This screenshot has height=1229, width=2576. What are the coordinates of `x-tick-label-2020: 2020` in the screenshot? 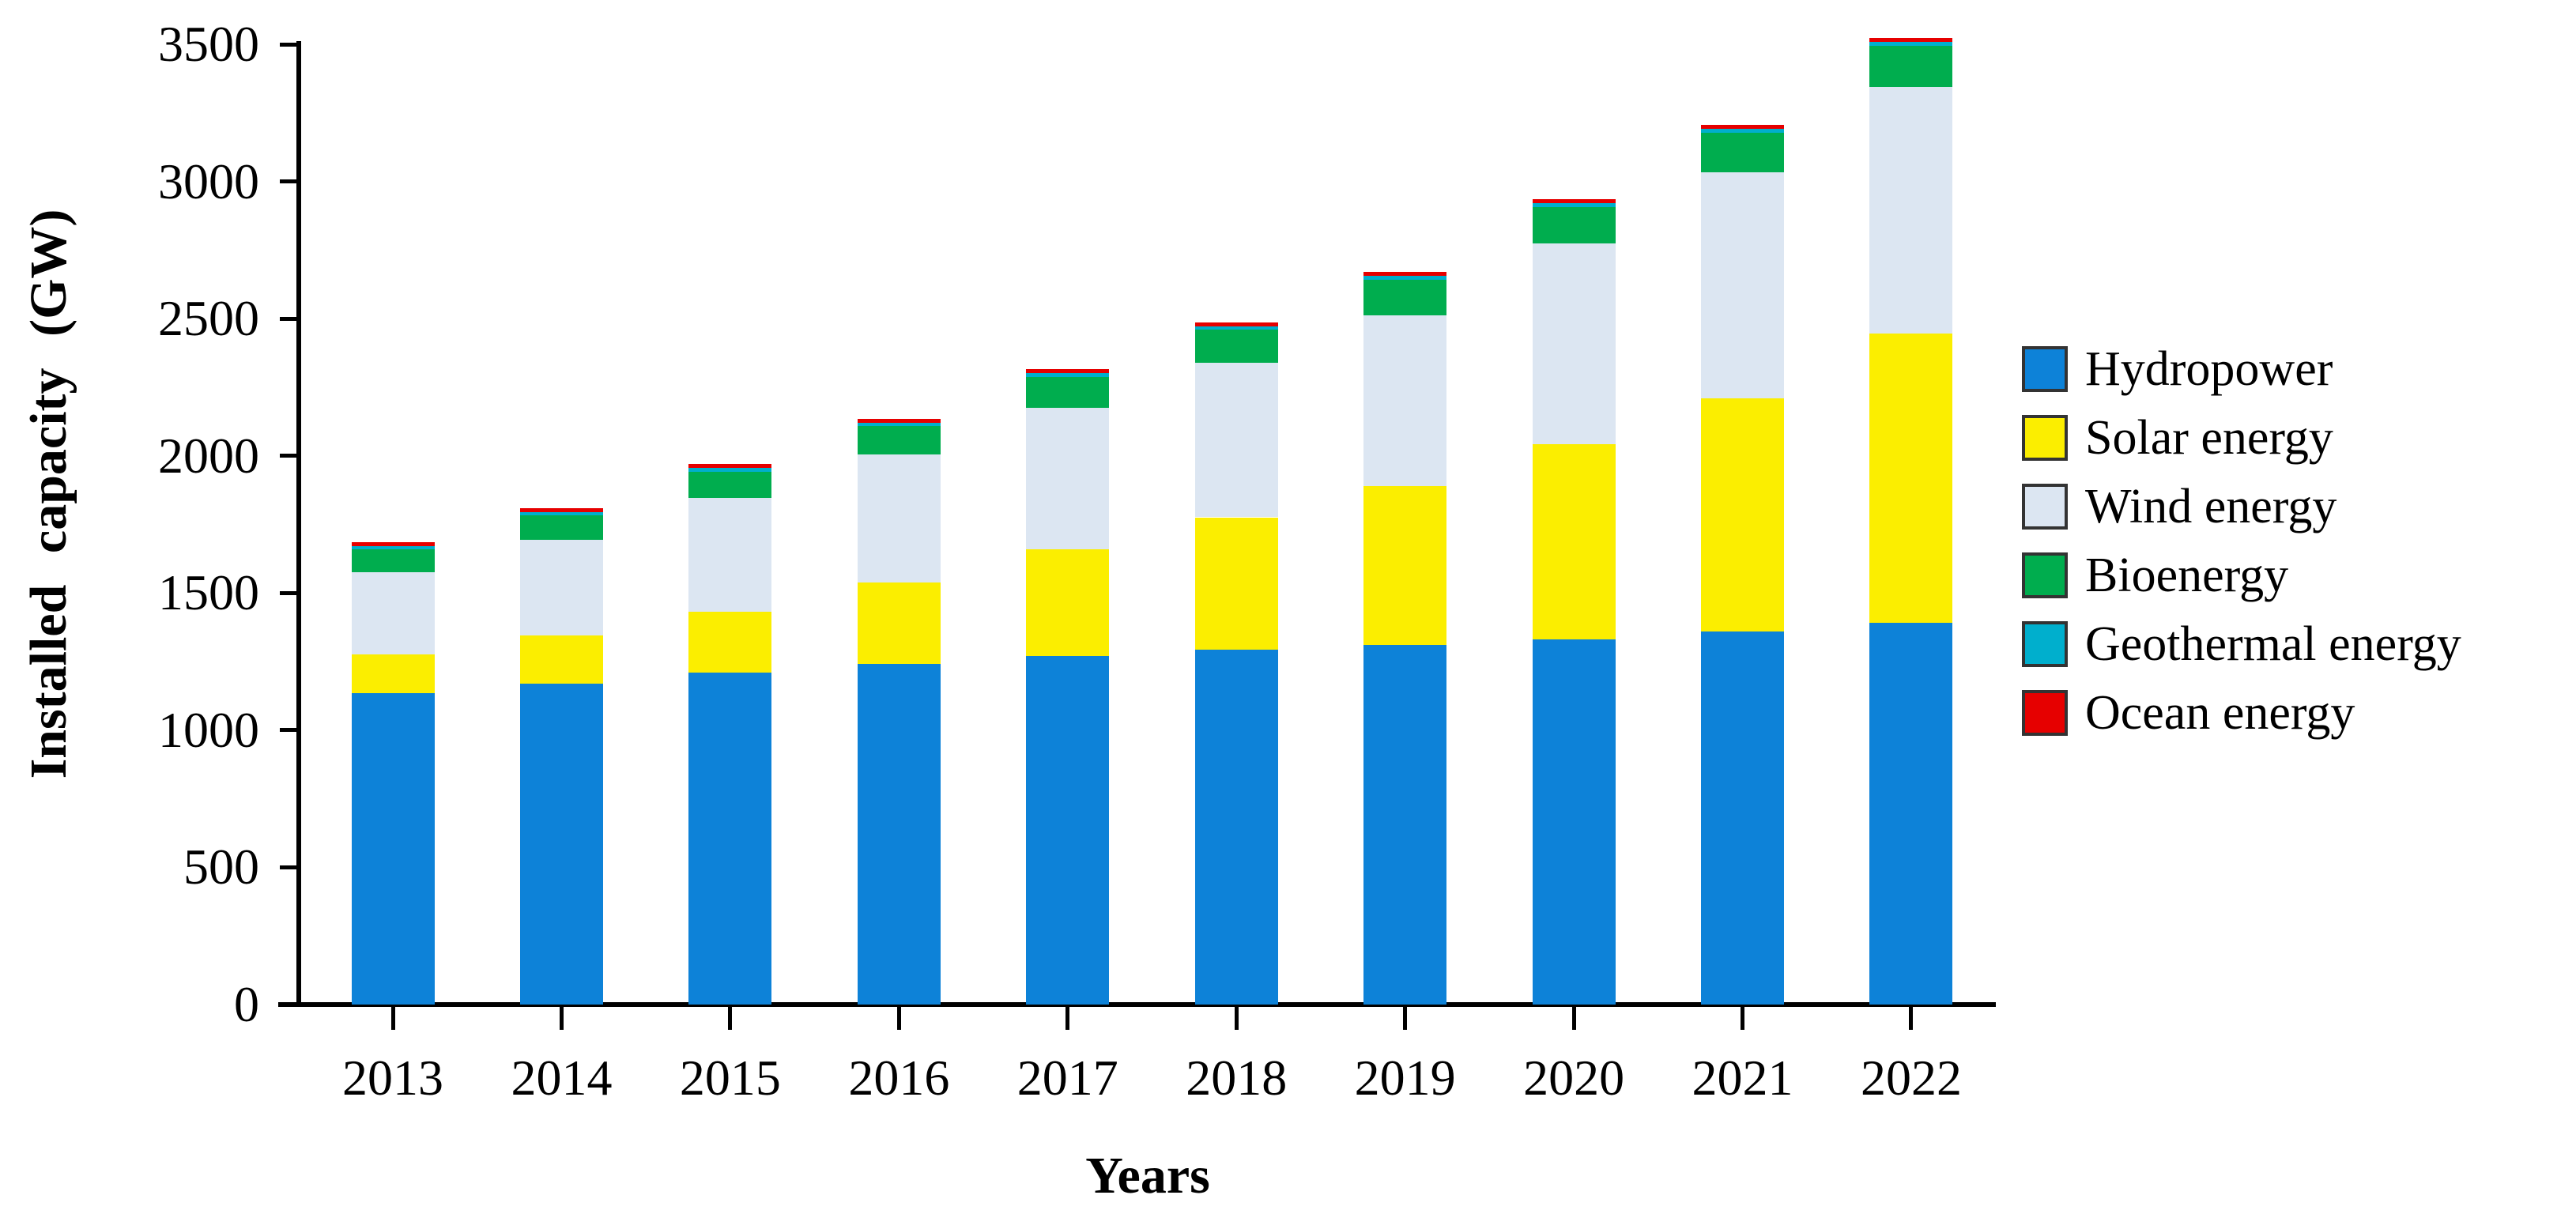 It's located at (1574, 1078).